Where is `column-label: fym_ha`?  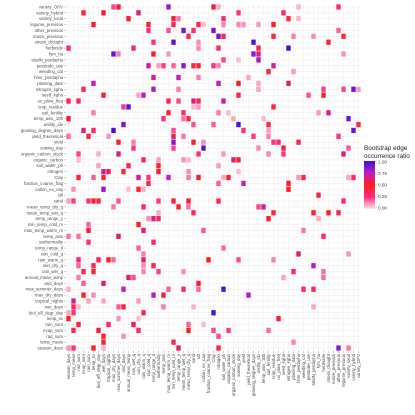
column-label: fym_ha is located at coordinates (318, 360).